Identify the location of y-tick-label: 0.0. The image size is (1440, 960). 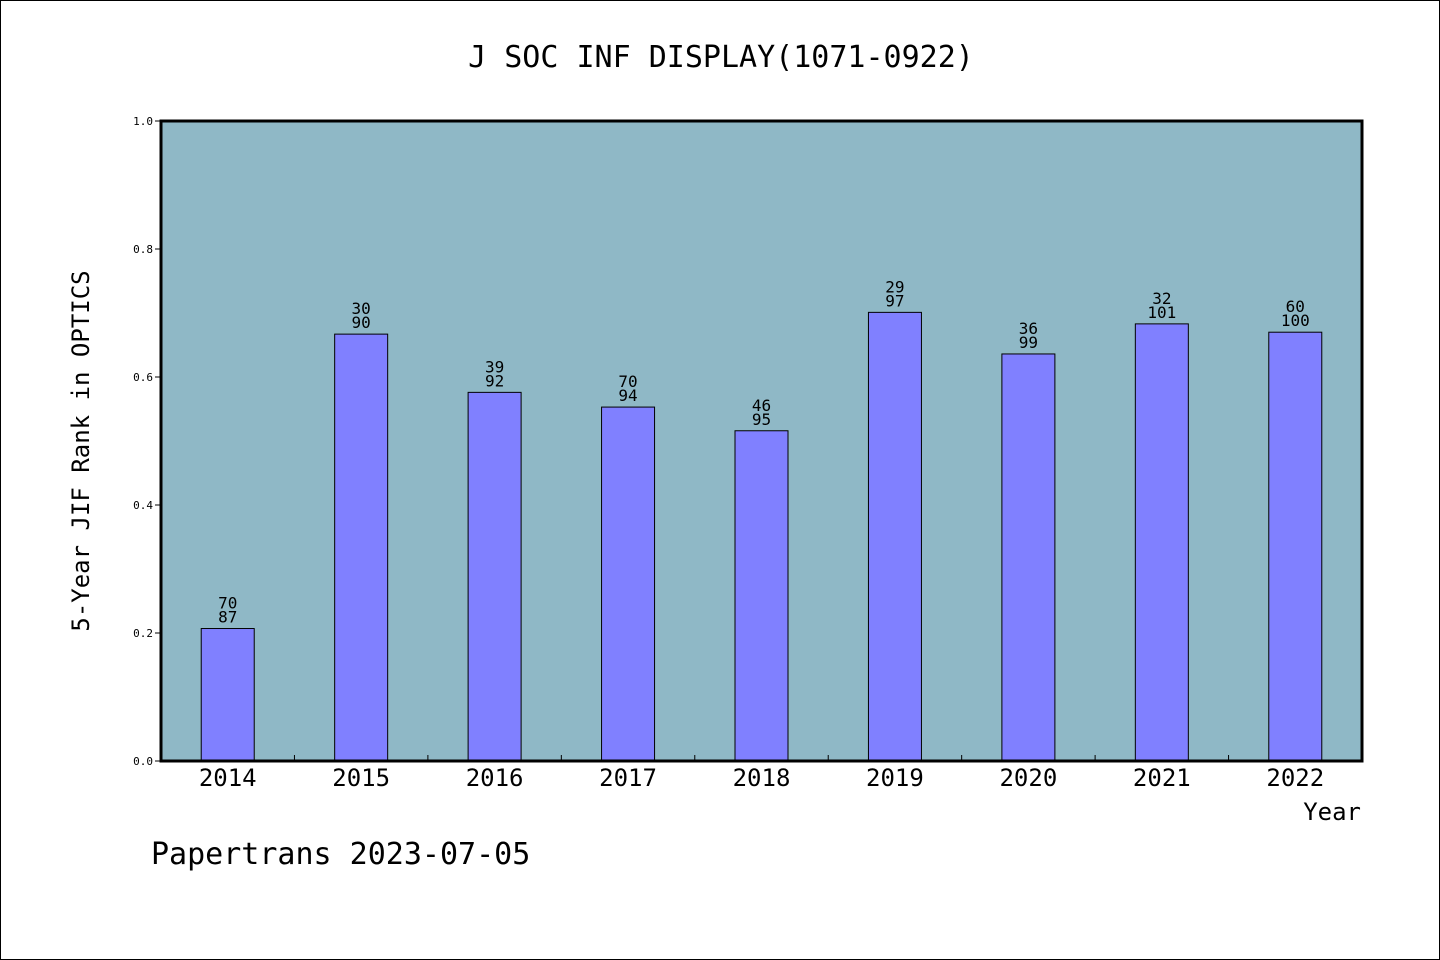
(143, 761).